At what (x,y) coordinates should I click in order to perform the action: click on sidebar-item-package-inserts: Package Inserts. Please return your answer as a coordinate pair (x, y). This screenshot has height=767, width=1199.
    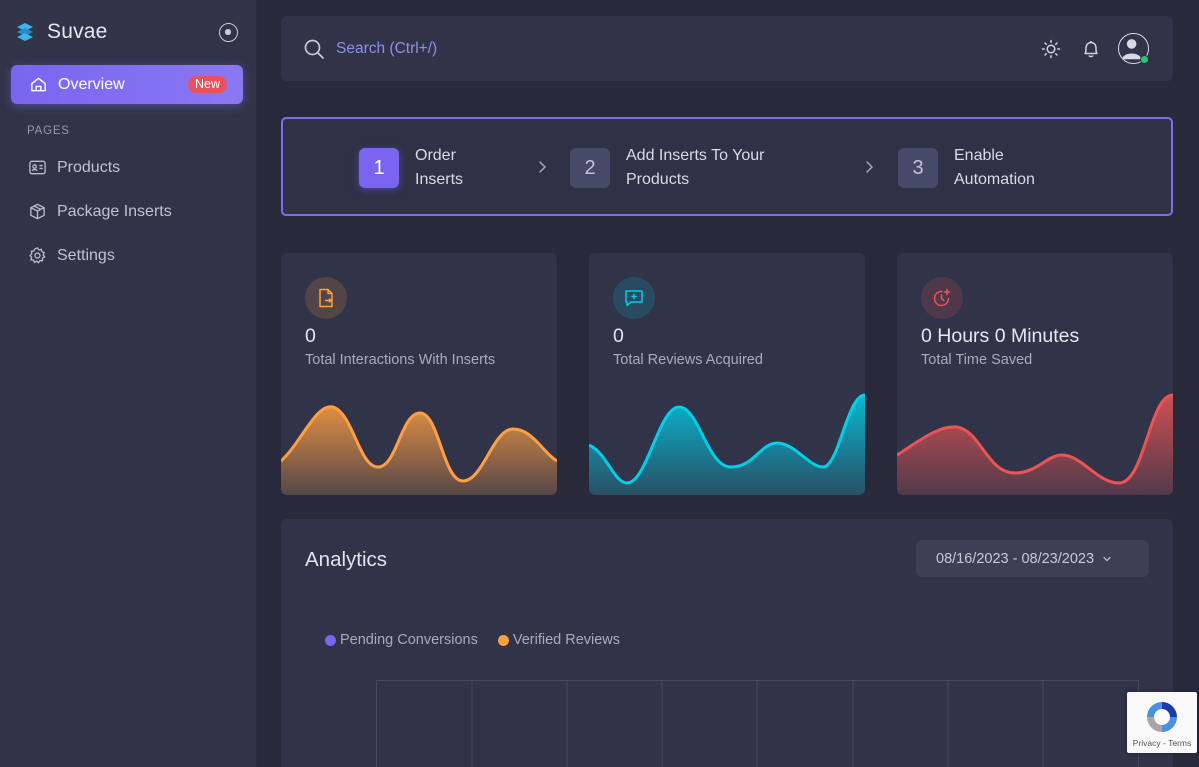
    Looking at the image, I should click on (100, 211).